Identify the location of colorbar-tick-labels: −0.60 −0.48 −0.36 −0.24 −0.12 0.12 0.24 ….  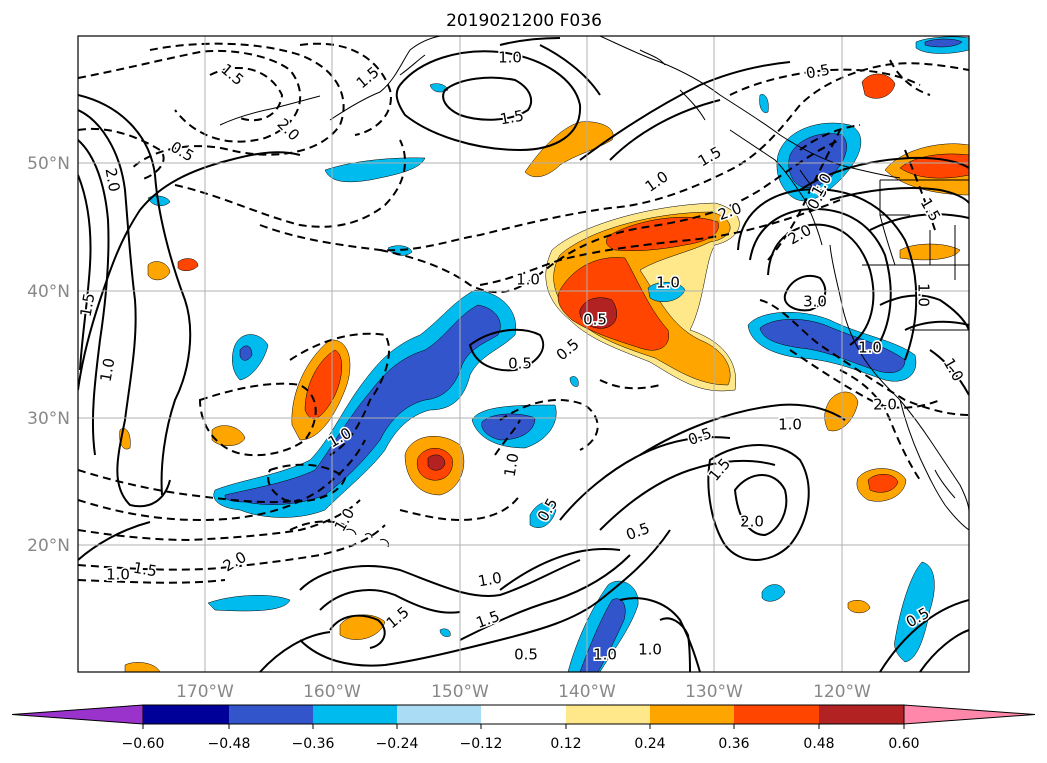
(521, 744).